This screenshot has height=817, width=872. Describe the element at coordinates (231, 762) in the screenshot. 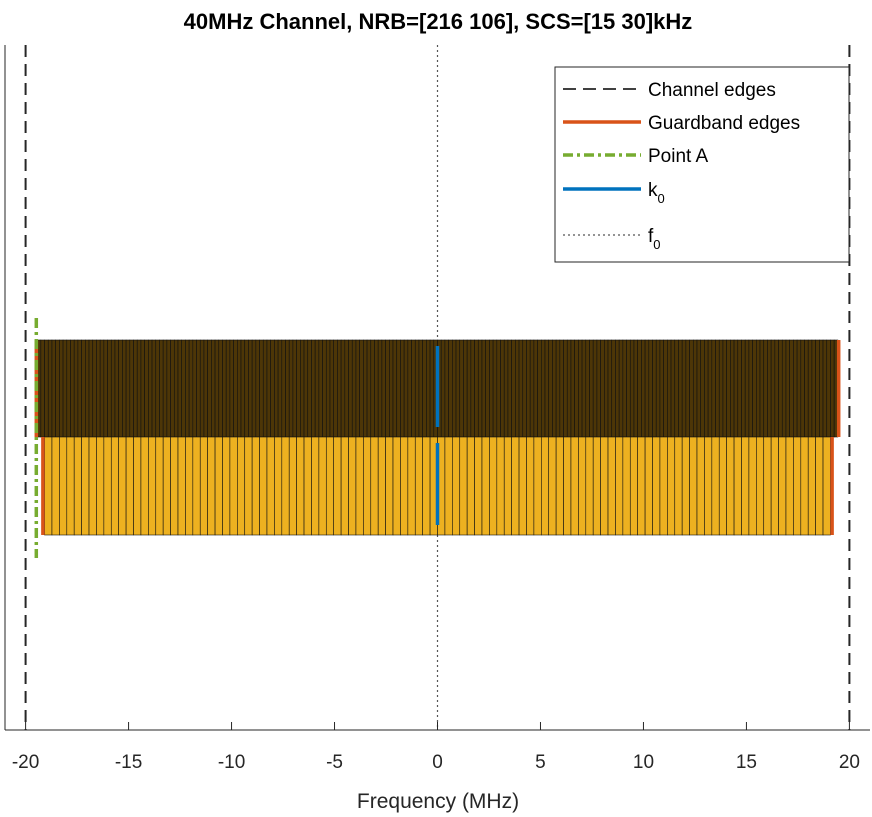

I see `x-tick-label: -10` at that location.